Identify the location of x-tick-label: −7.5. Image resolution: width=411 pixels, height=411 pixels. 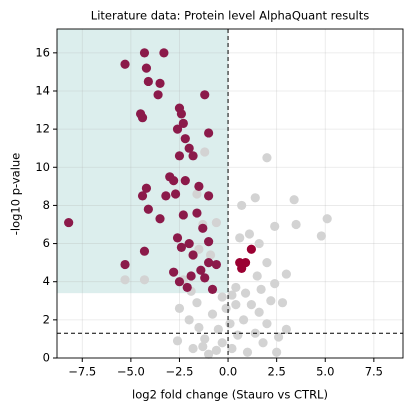
(82, 372).